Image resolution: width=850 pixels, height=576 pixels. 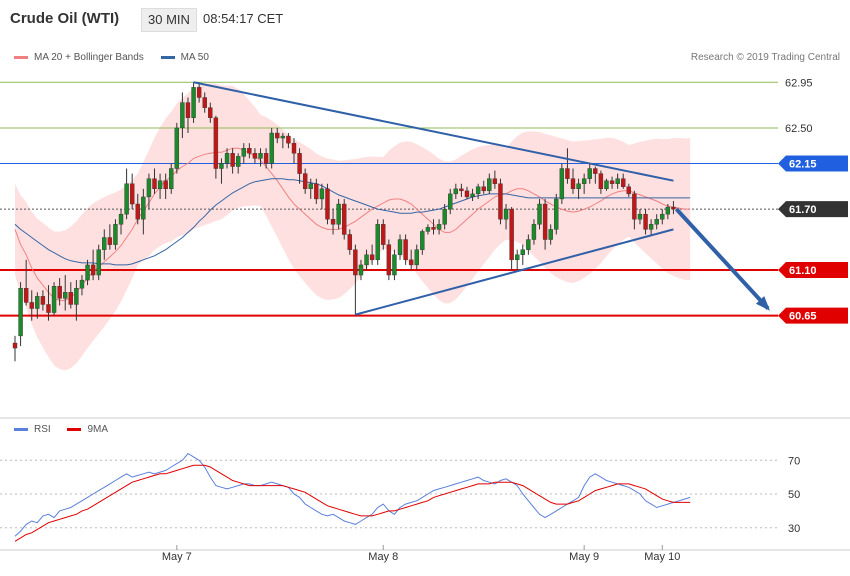 I want to click on legend-item-9ma: 9MA, so click(x=87, y=429).